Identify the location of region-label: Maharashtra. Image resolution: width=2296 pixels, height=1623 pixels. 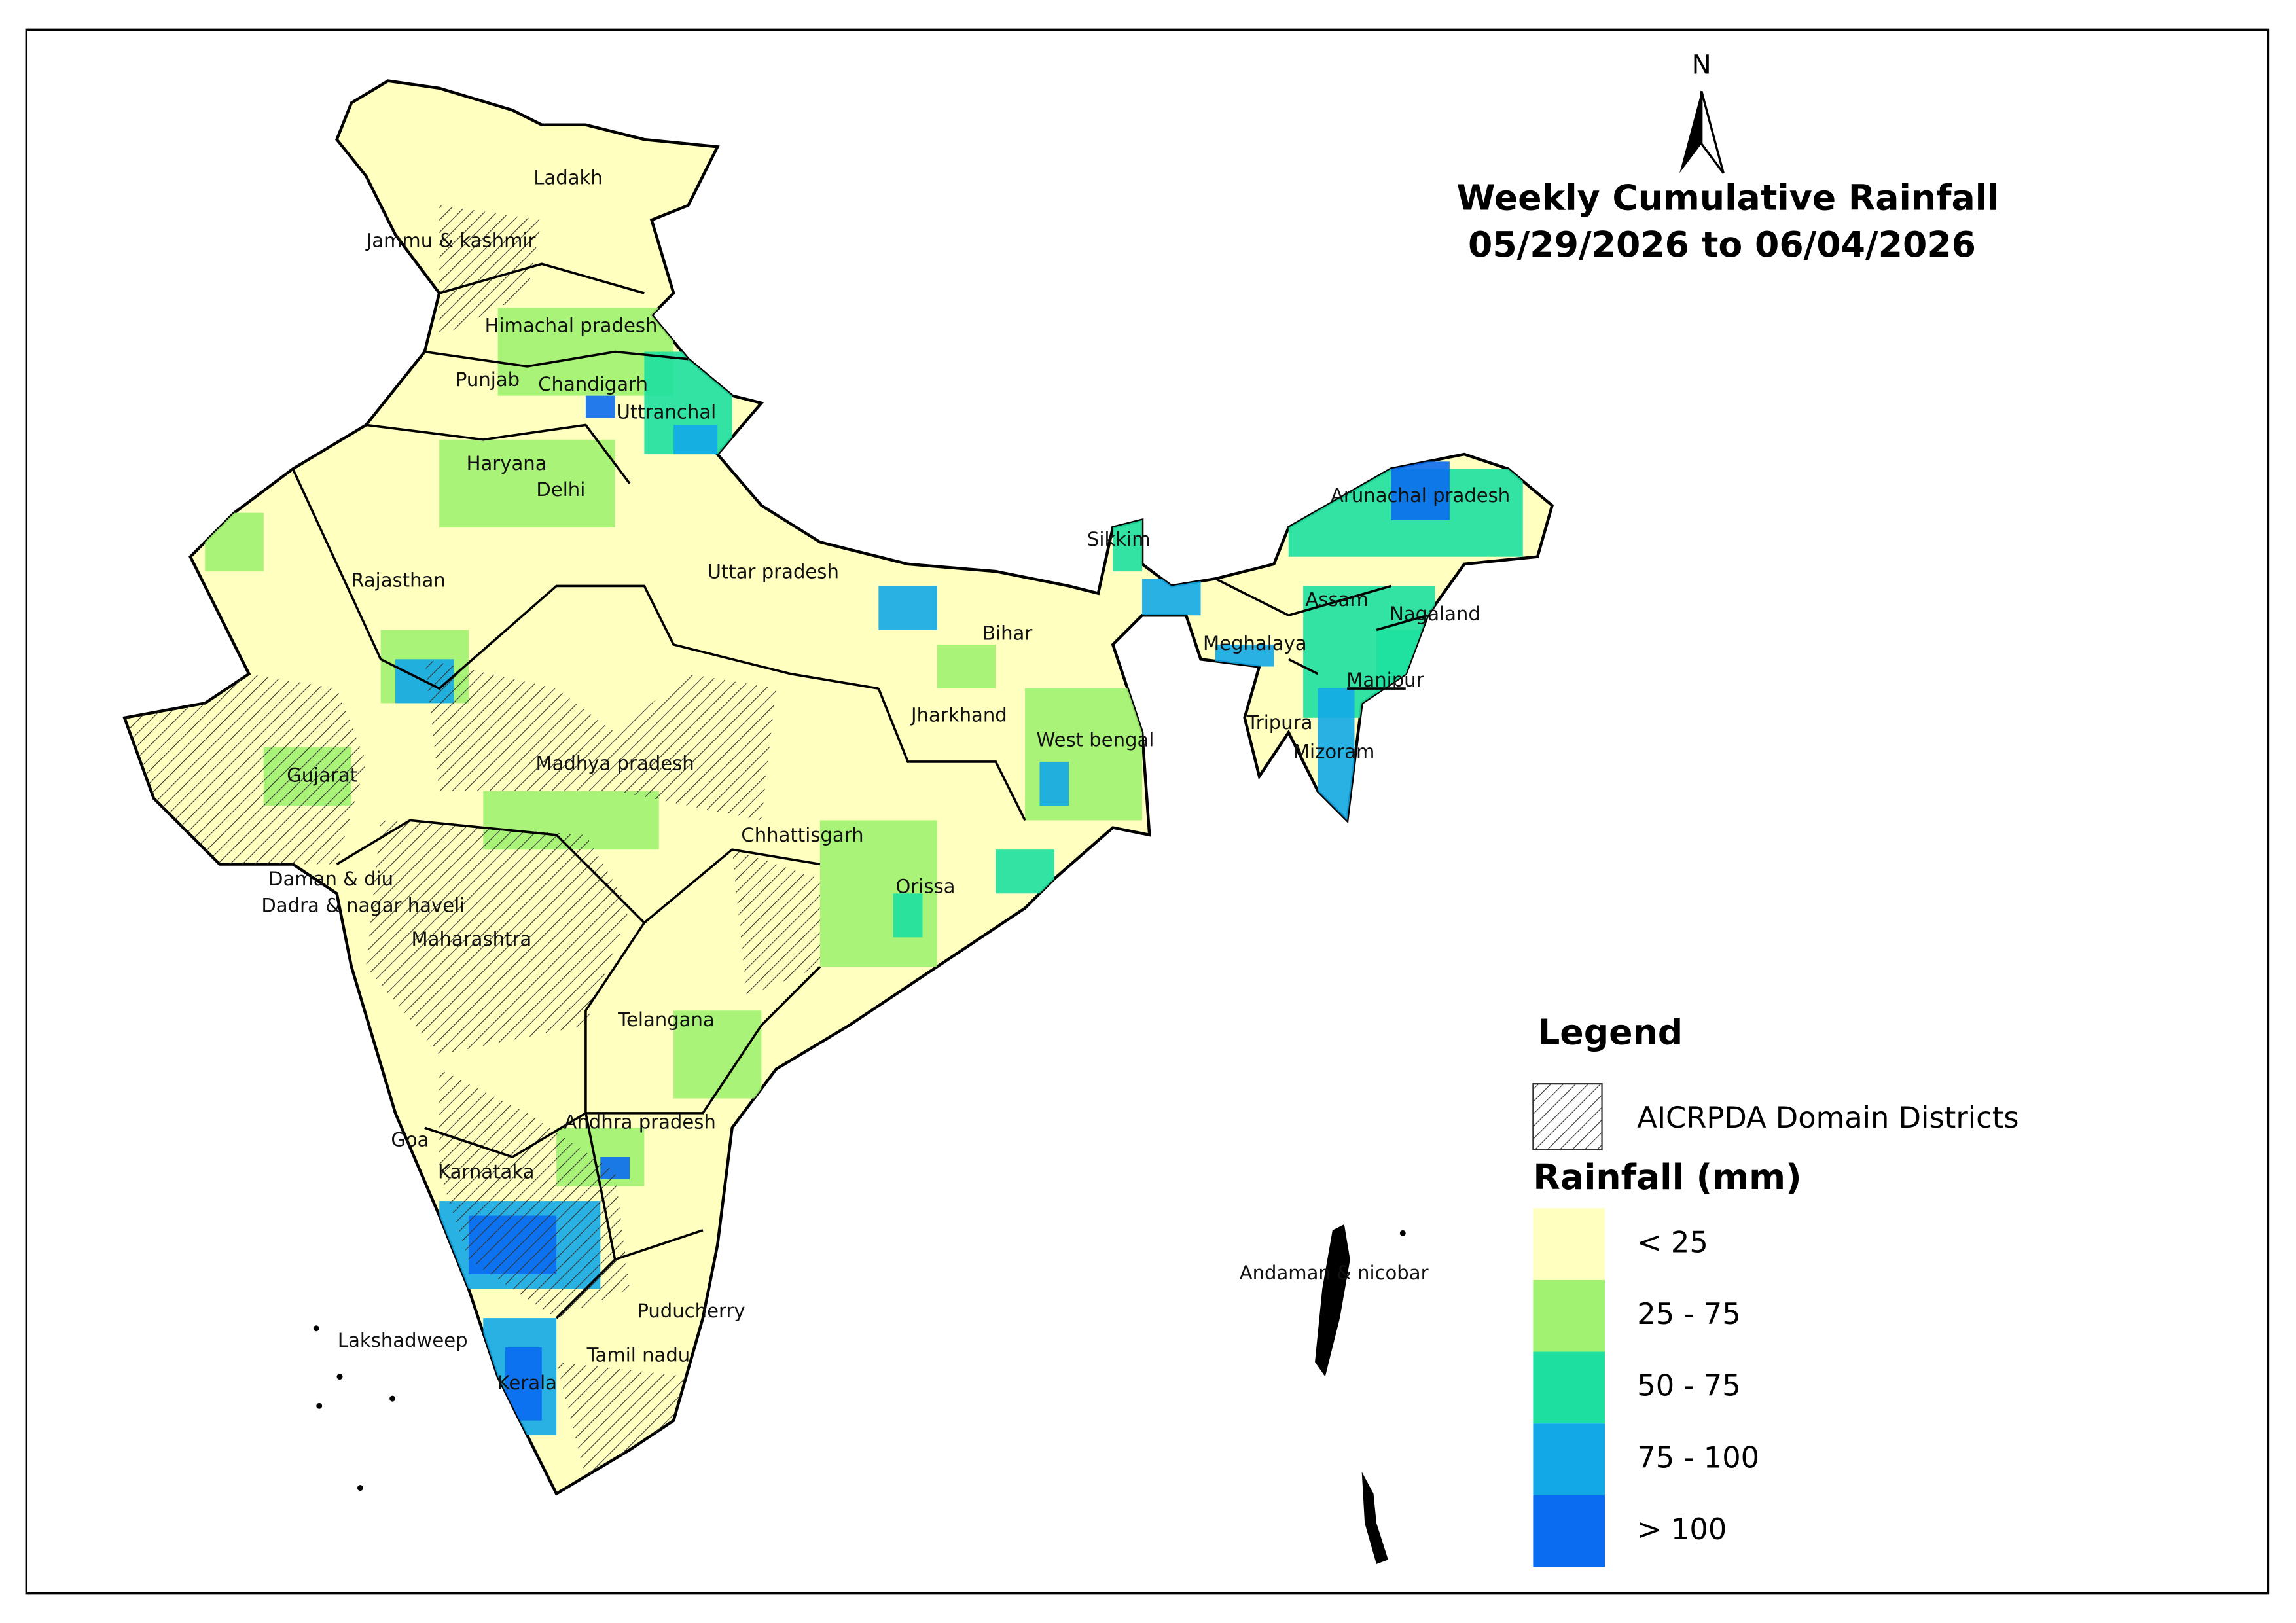
(472, 939).